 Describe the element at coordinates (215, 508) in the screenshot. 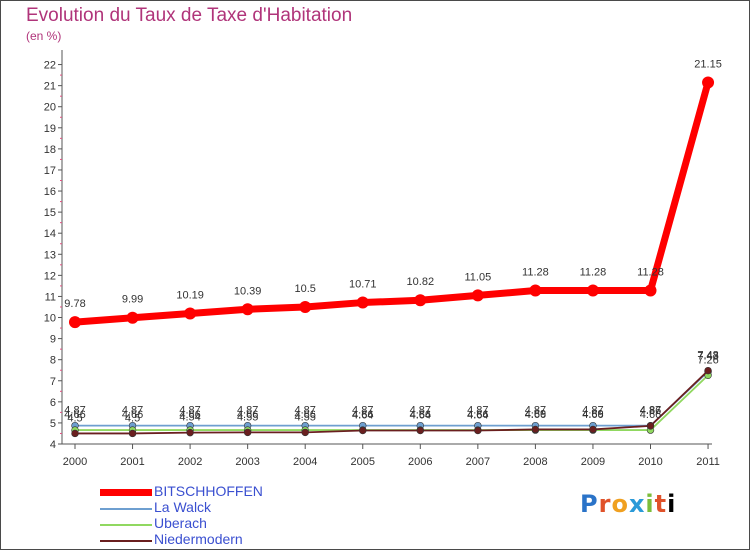

I see `legend-item-la-walck: La Walck` at that location.